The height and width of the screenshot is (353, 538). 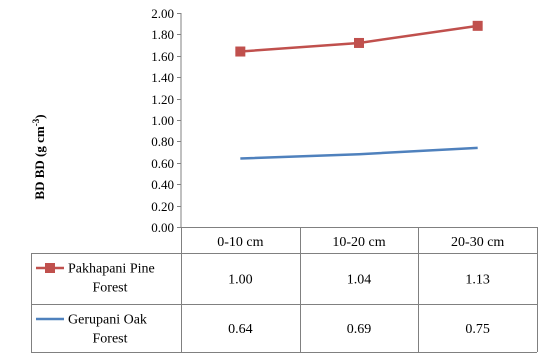 I want to click on table-value: 0.69, so click(x=359, y=329).